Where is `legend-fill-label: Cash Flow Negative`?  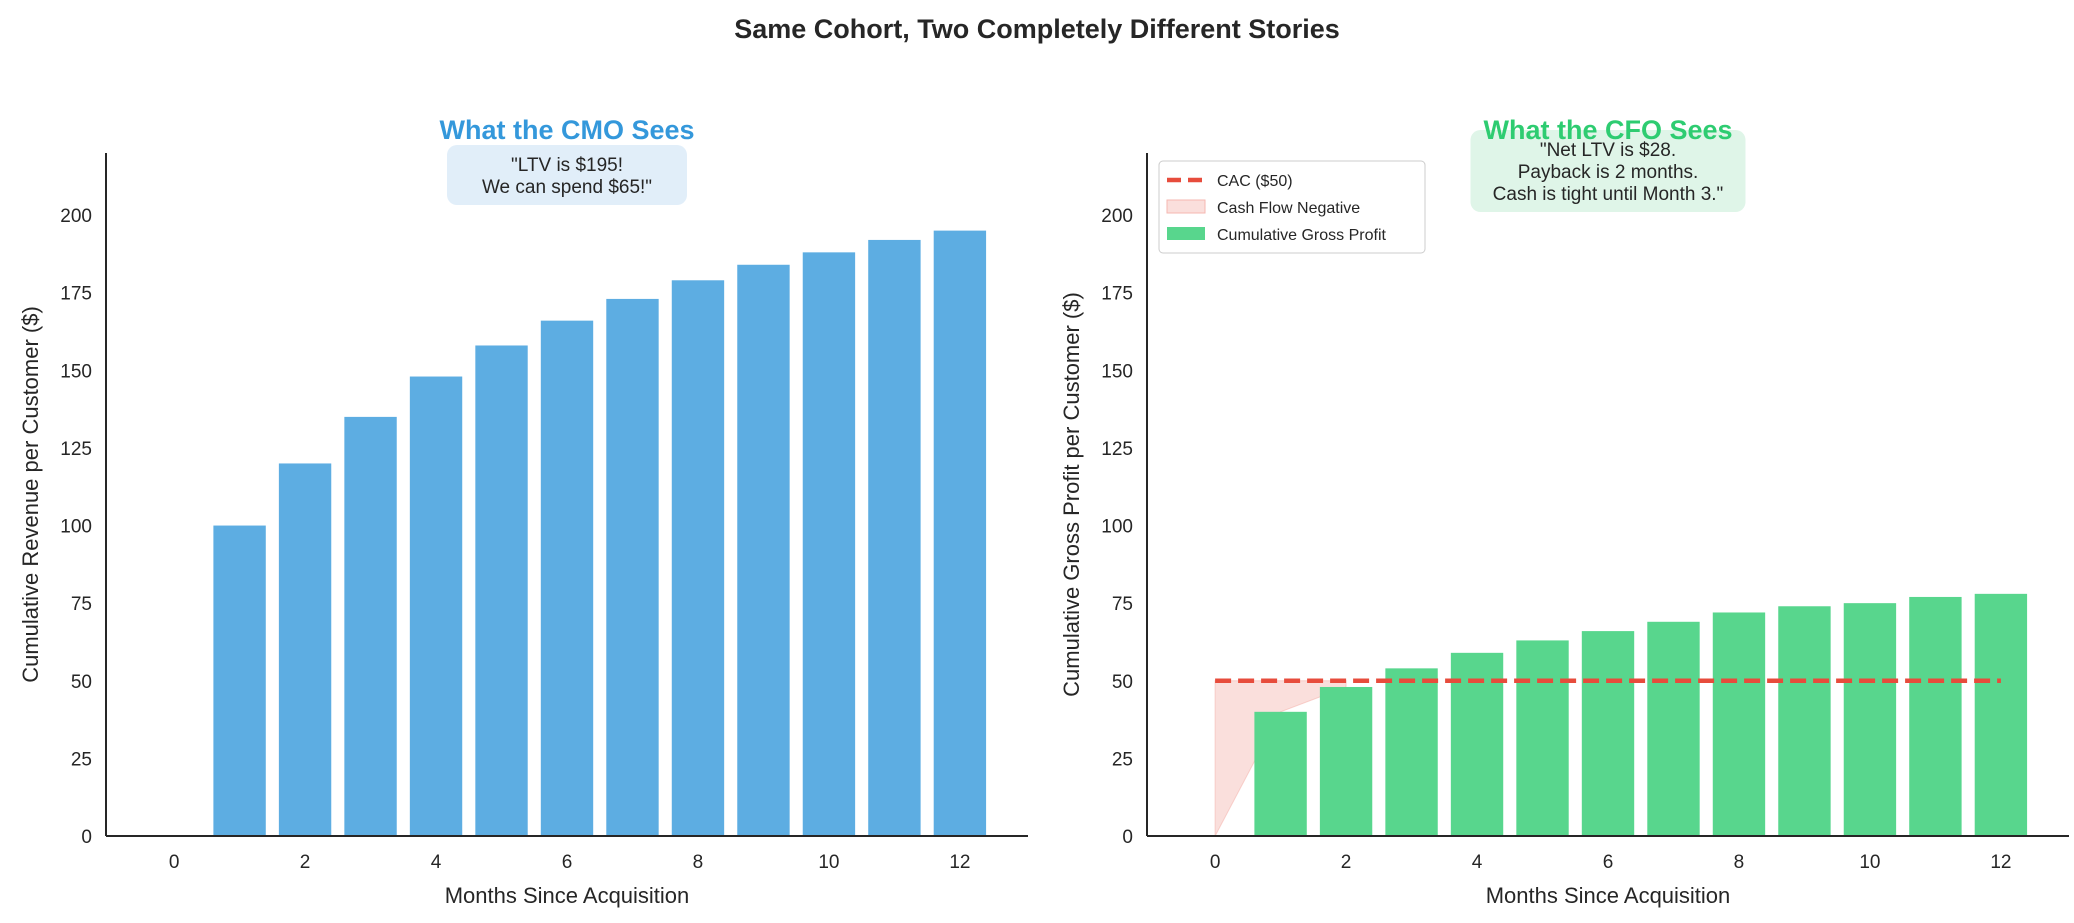
legend-fill-label: Cash Flow Negative is located at coordinates (1288, 208).